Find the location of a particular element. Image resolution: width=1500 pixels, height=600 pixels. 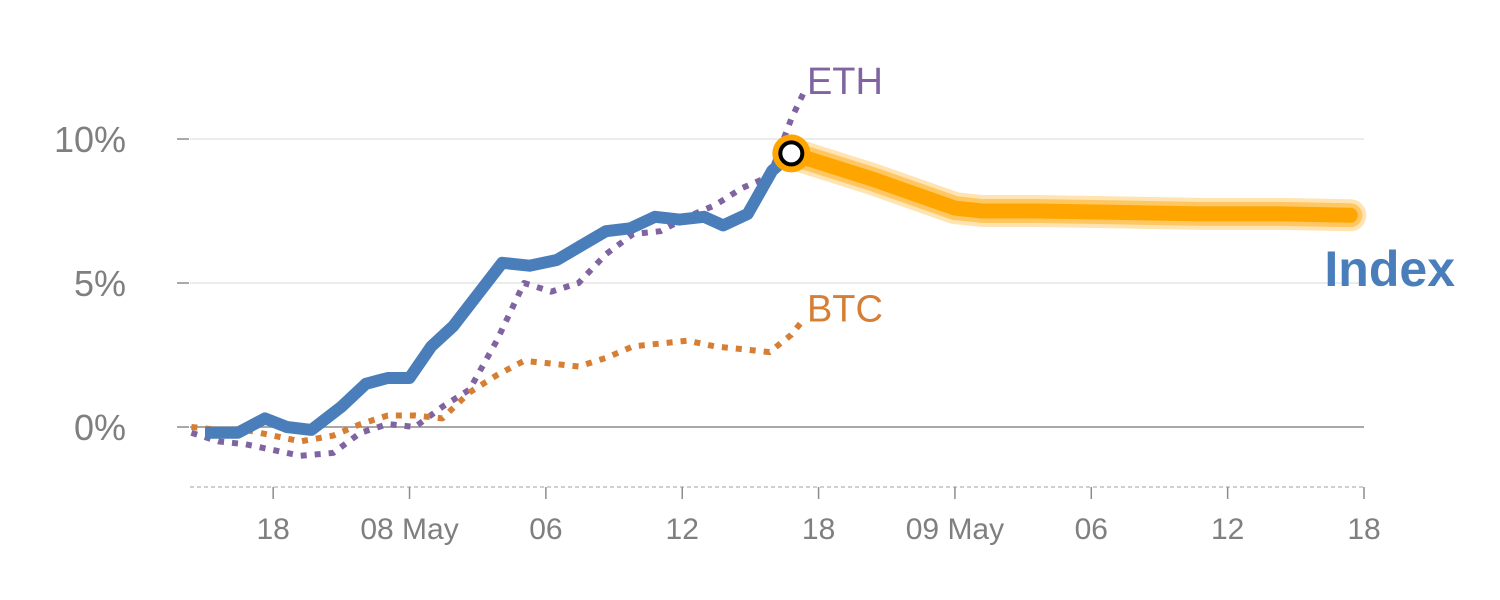

x-tick-label-0: 18 is located at coordinates (272, 529).